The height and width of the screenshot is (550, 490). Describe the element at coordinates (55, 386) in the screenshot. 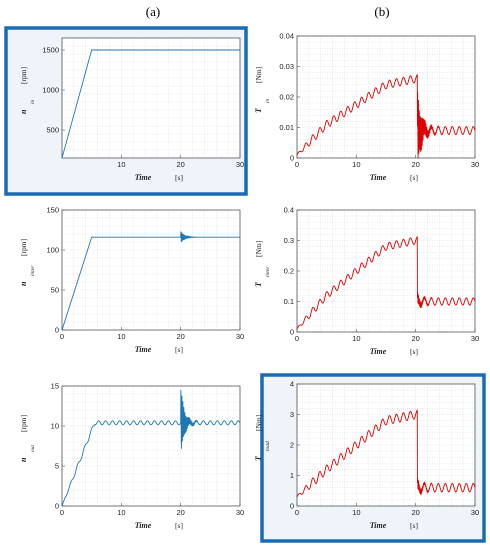

I see `y-tick-label: 15` at that location.